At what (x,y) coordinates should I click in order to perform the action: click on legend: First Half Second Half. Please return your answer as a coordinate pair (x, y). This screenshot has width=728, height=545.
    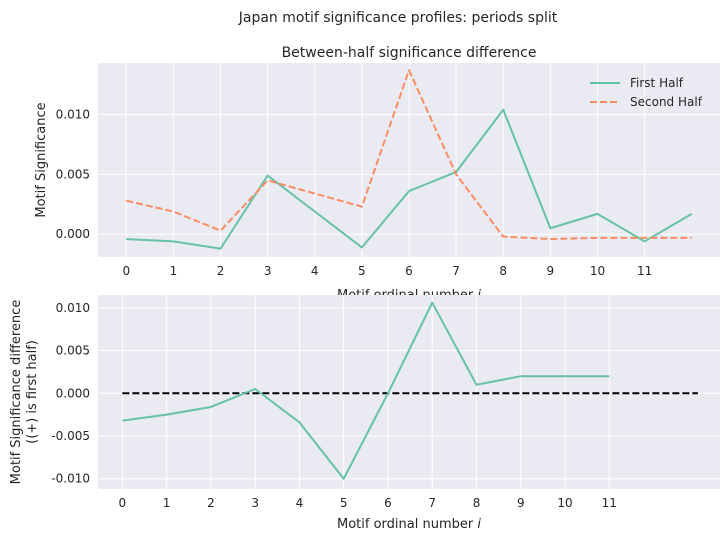
    Looking at the image, I should click on (646, 92).